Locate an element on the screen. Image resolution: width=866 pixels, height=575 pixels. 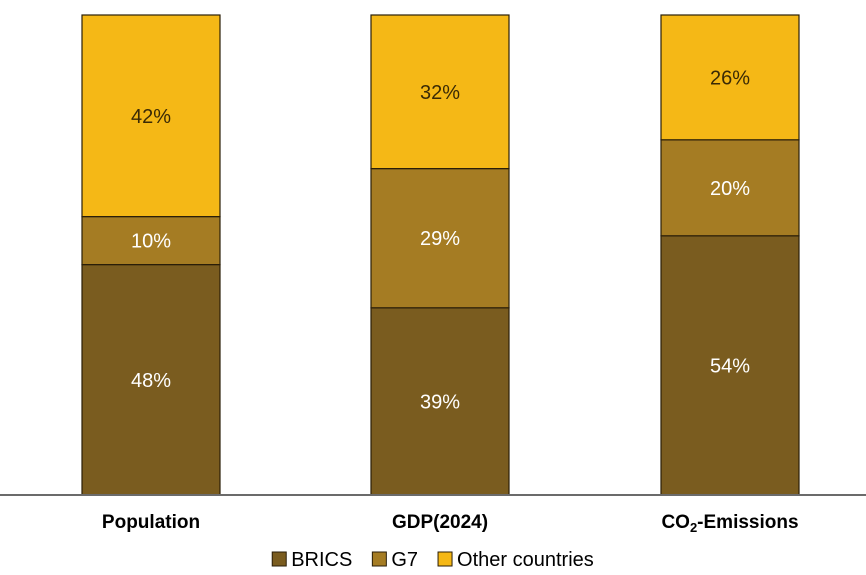
bar-other-countries-co2-emissions is located at coordinates (730, 77).